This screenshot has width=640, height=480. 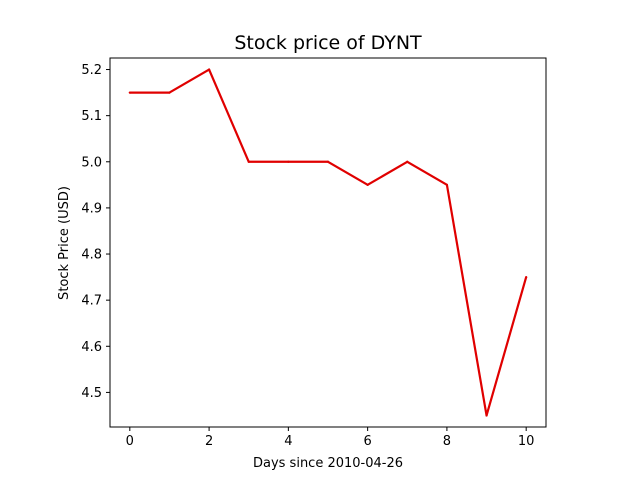 I want to click on y-tick-label: 4.9, so click(x=91, y=208).